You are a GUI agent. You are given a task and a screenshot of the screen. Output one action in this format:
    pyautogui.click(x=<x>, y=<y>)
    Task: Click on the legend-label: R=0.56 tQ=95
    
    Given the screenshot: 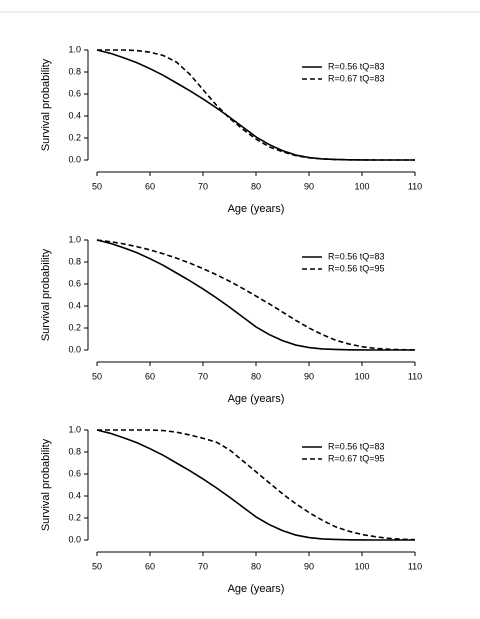 What is the action you would take?
    pyautogui.click(x=356, y=268)
    